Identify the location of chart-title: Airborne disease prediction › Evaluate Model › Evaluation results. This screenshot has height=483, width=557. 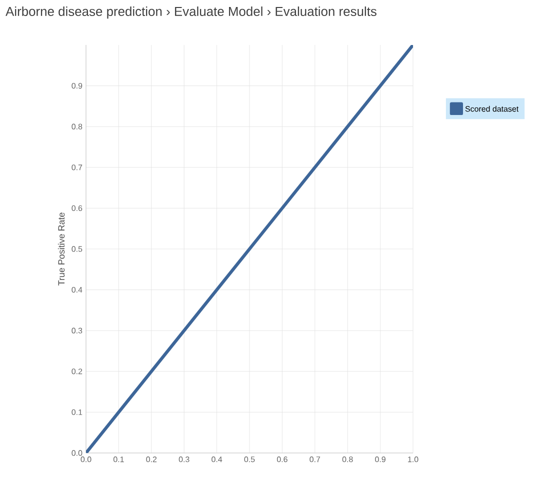
(191, 12).